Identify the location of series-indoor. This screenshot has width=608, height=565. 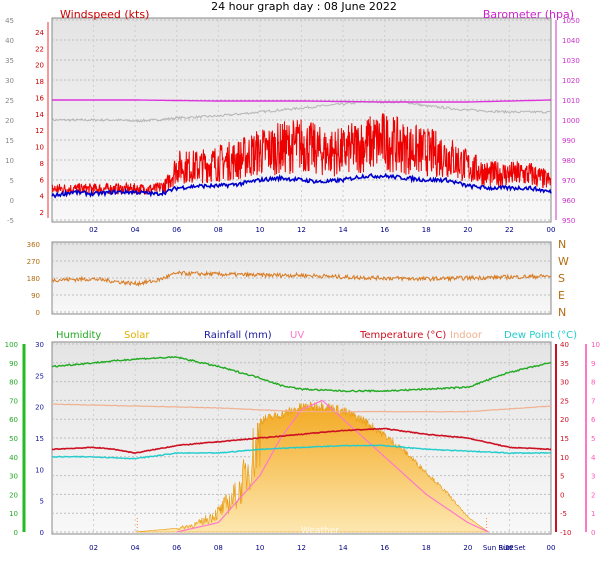
(301, 408).